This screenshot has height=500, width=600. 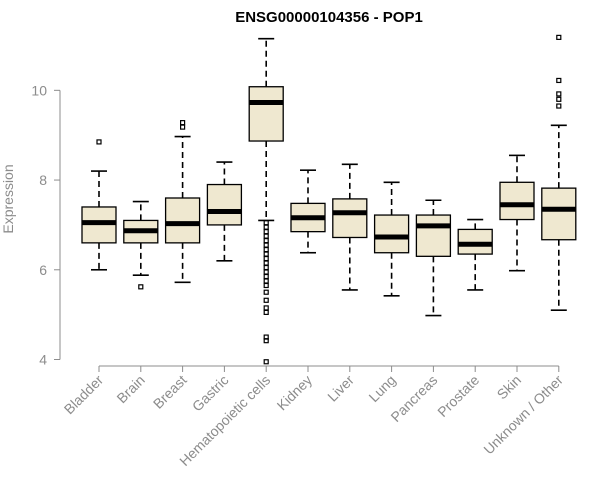 I want to click on x-tick-label: Bladder, so click(x=84, y=395).